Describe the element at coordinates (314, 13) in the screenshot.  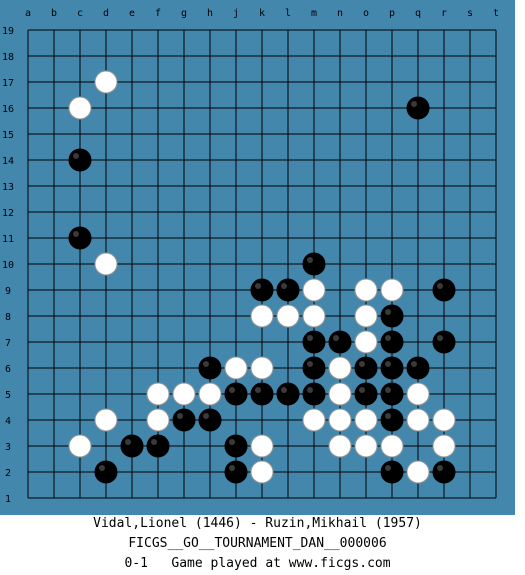
I see `column-label: m` at that location.